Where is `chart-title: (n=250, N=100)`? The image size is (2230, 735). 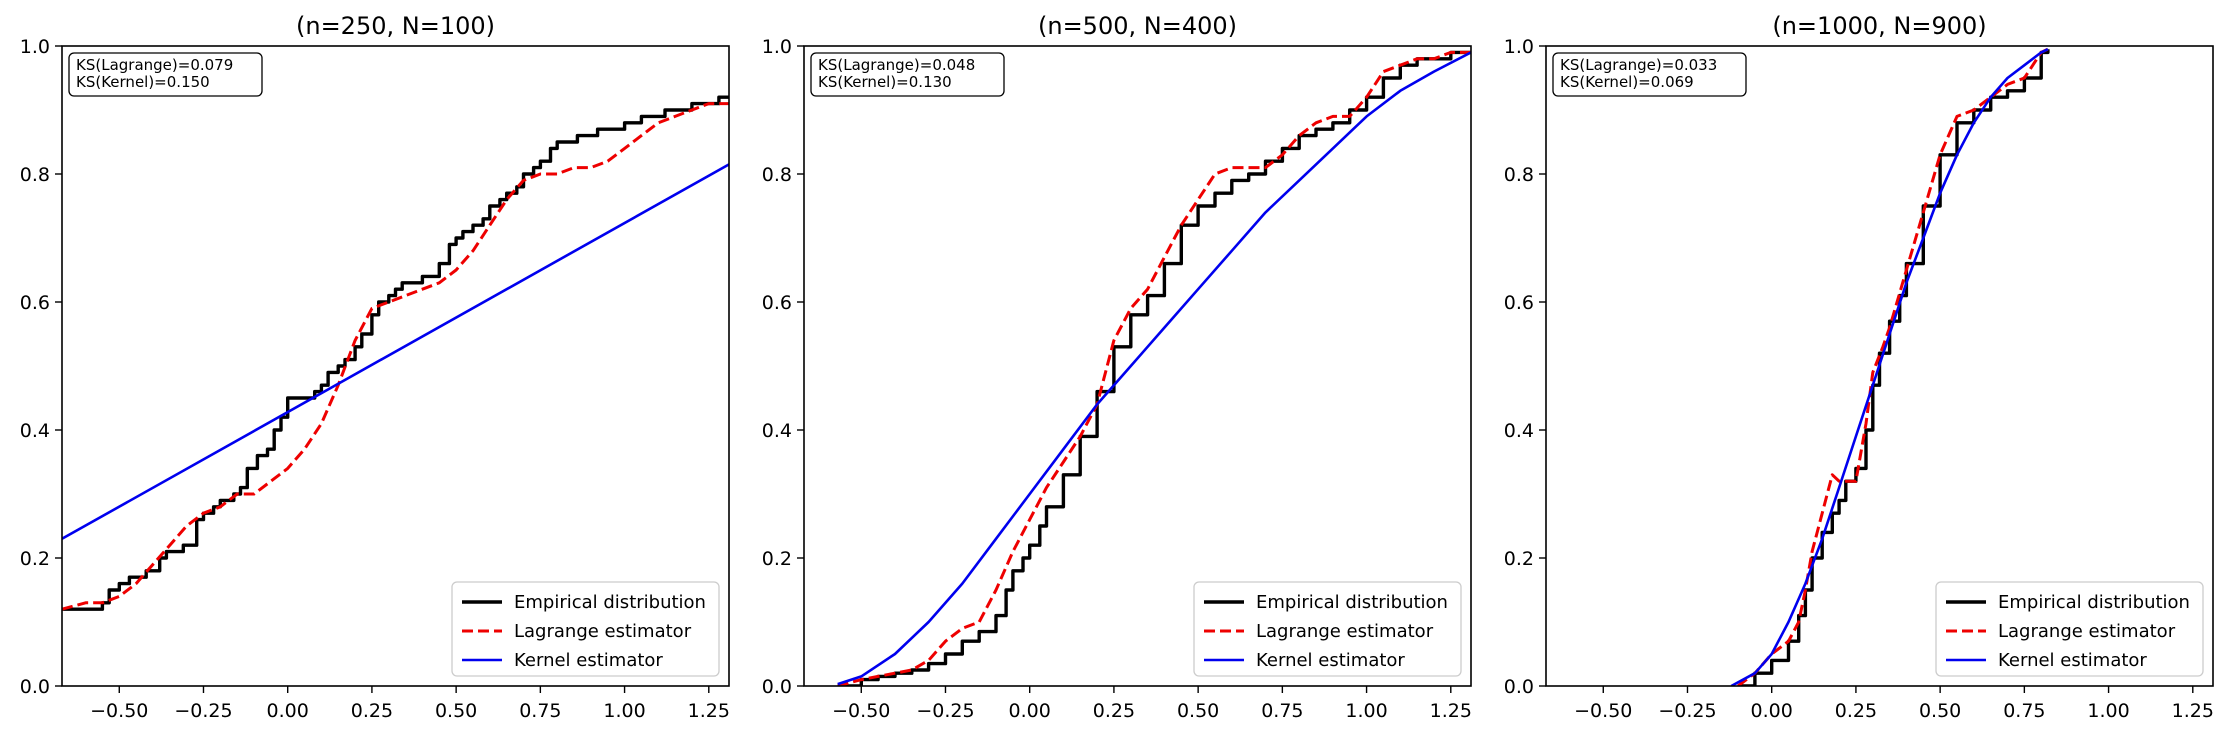 chart-title: (n=250, N=100) is located at coordinates (395, 26).